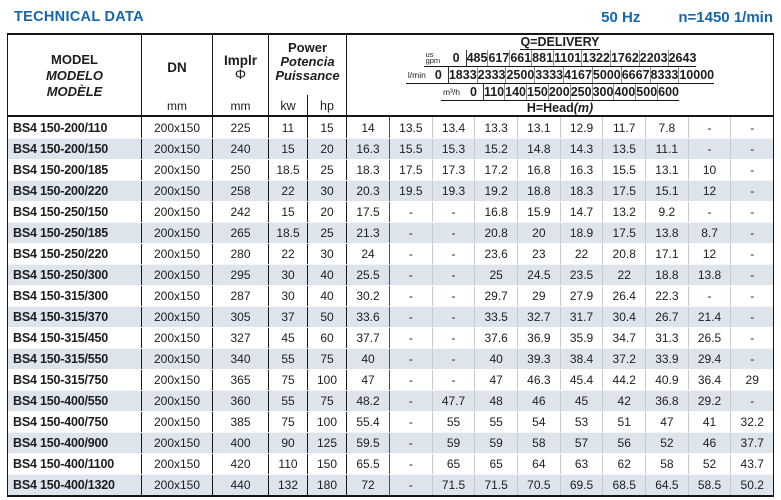 This screenshot has height=500, width=781. I want to click on kw-cell: 45, so click(288, 338).